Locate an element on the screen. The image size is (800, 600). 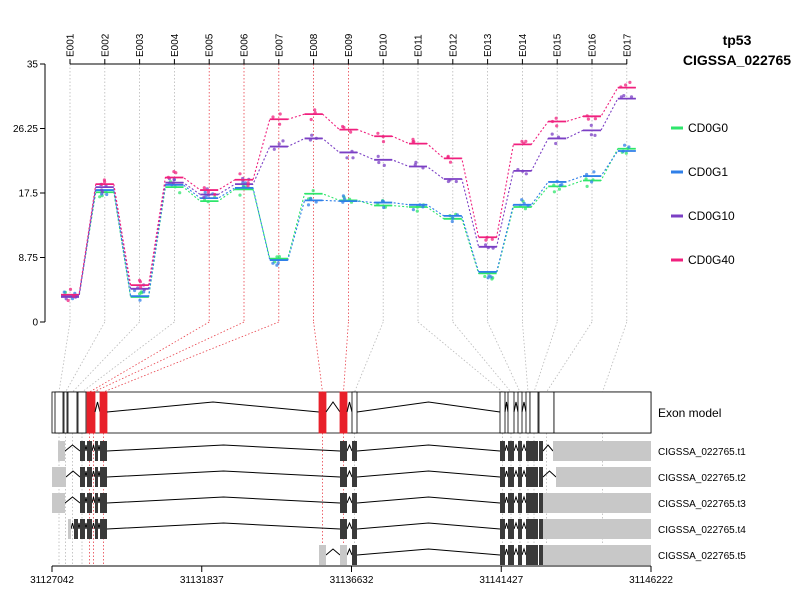
model-exon-e016 is located at coordinates (546, 412).